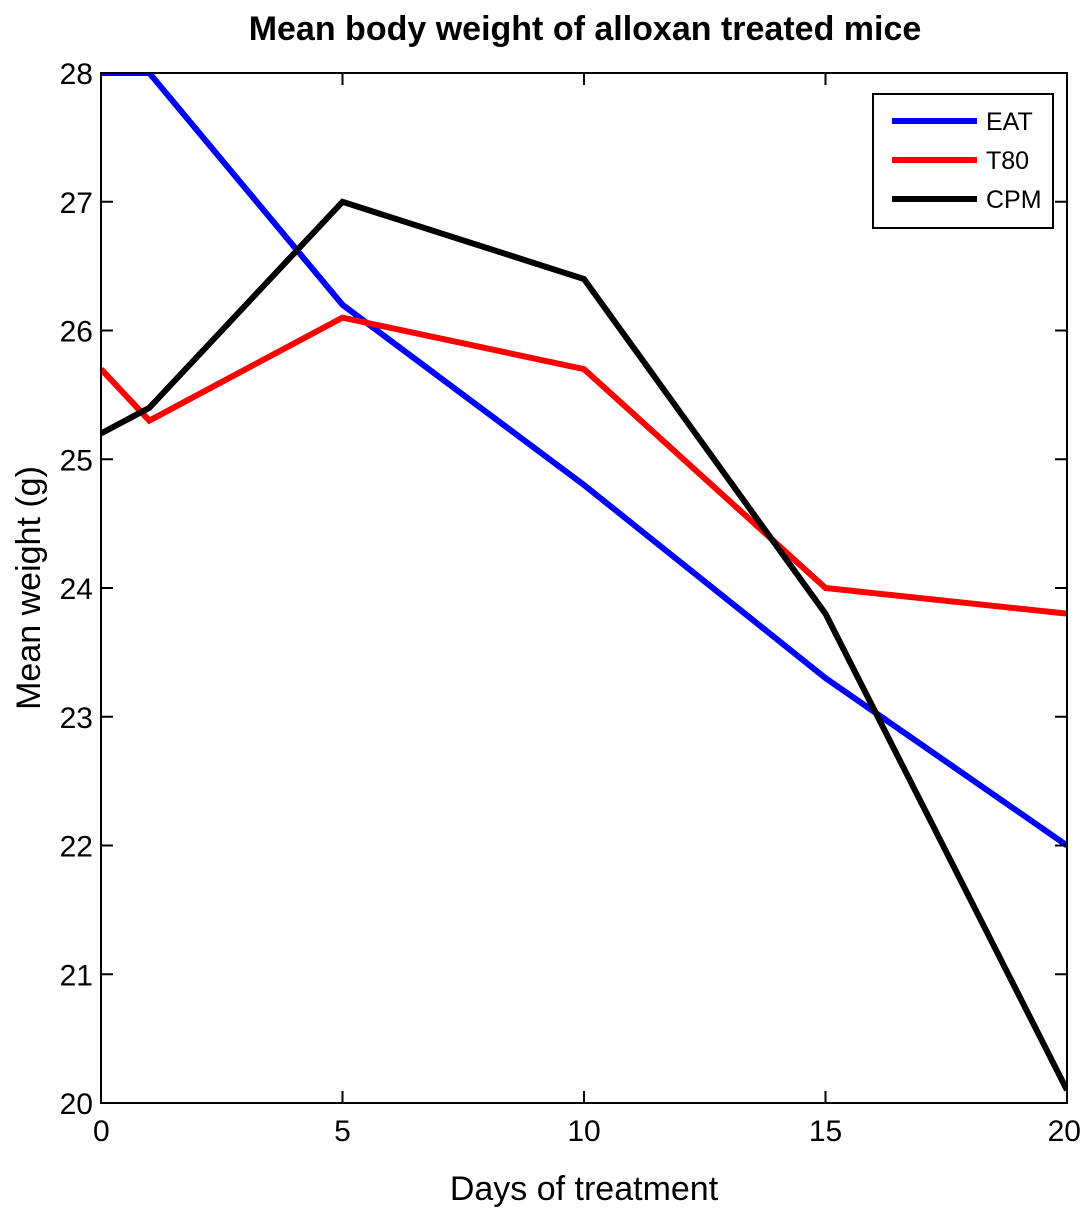 This screenshot has width=1088, height=1211. Describe the element at coordinates (76, 975) in the screenshot. I see `y-tick-label: 21` at that location.